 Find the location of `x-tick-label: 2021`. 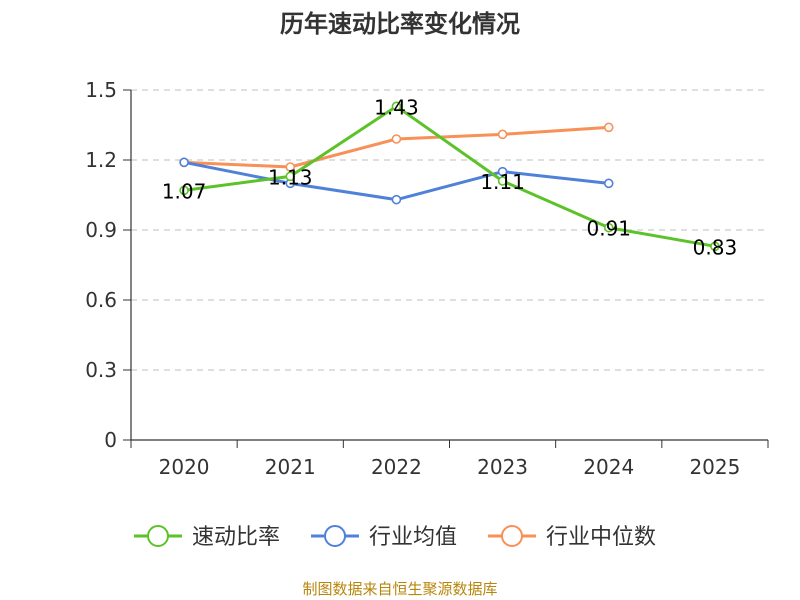

x-tick-label: 2021 is located at coordinates (290, 467).